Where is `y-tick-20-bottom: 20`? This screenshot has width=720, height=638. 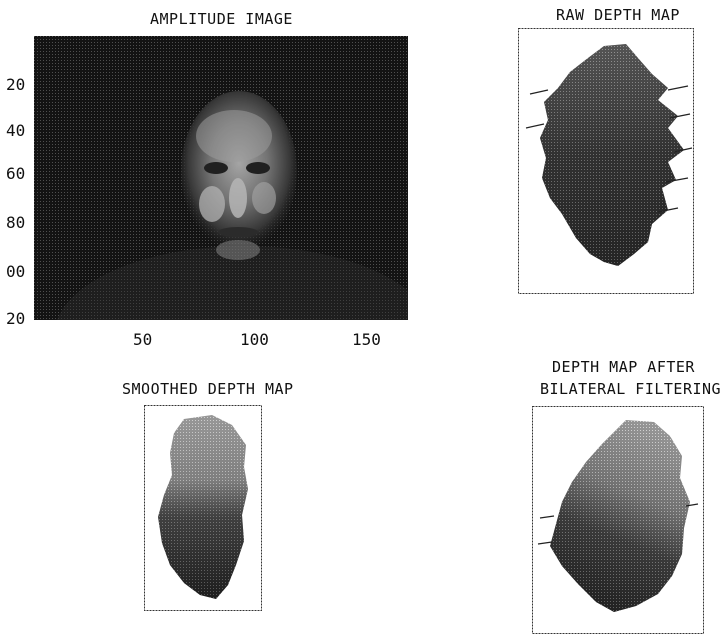 y-tick-20-bottom: 20 is located at coordinates (15, 318).